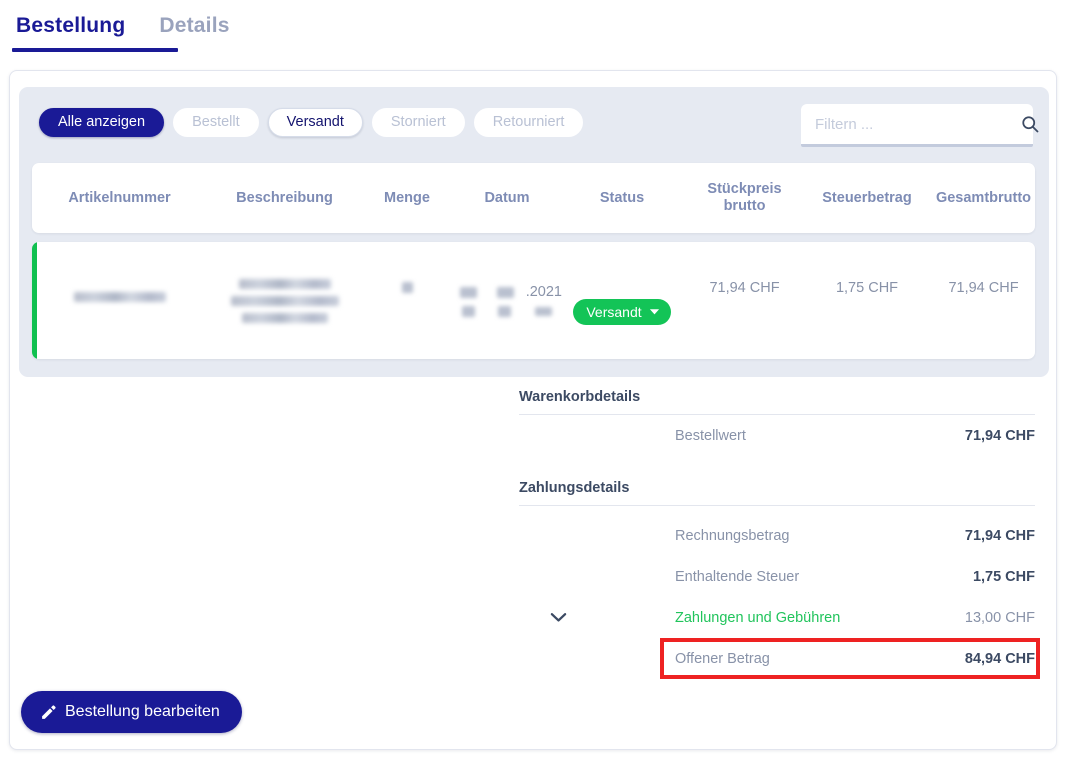 The image size is (1066, 766). I want to click on redacted-datum-day, so click(469, 292).